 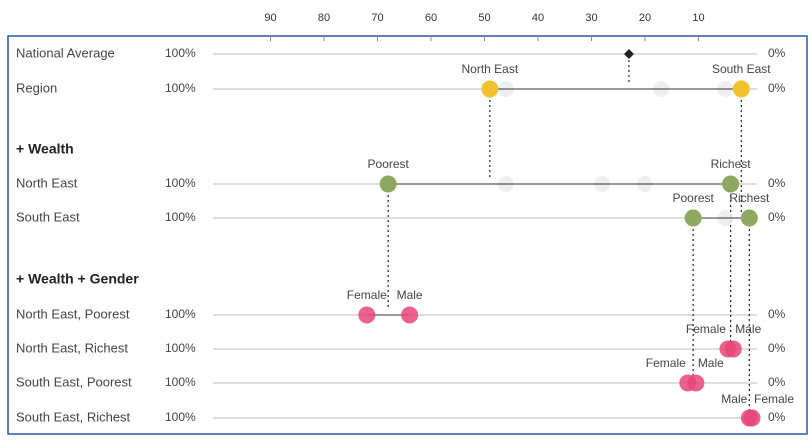 I want to click on row-label-ser: South East, Richest, so click(x=73, y=416).